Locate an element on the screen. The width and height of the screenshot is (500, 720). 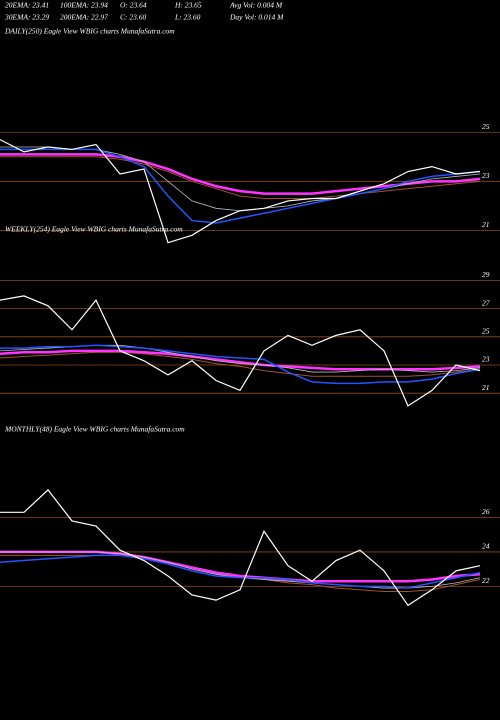
header-stat: C: 23.60 is located at coordinates (133, 17).